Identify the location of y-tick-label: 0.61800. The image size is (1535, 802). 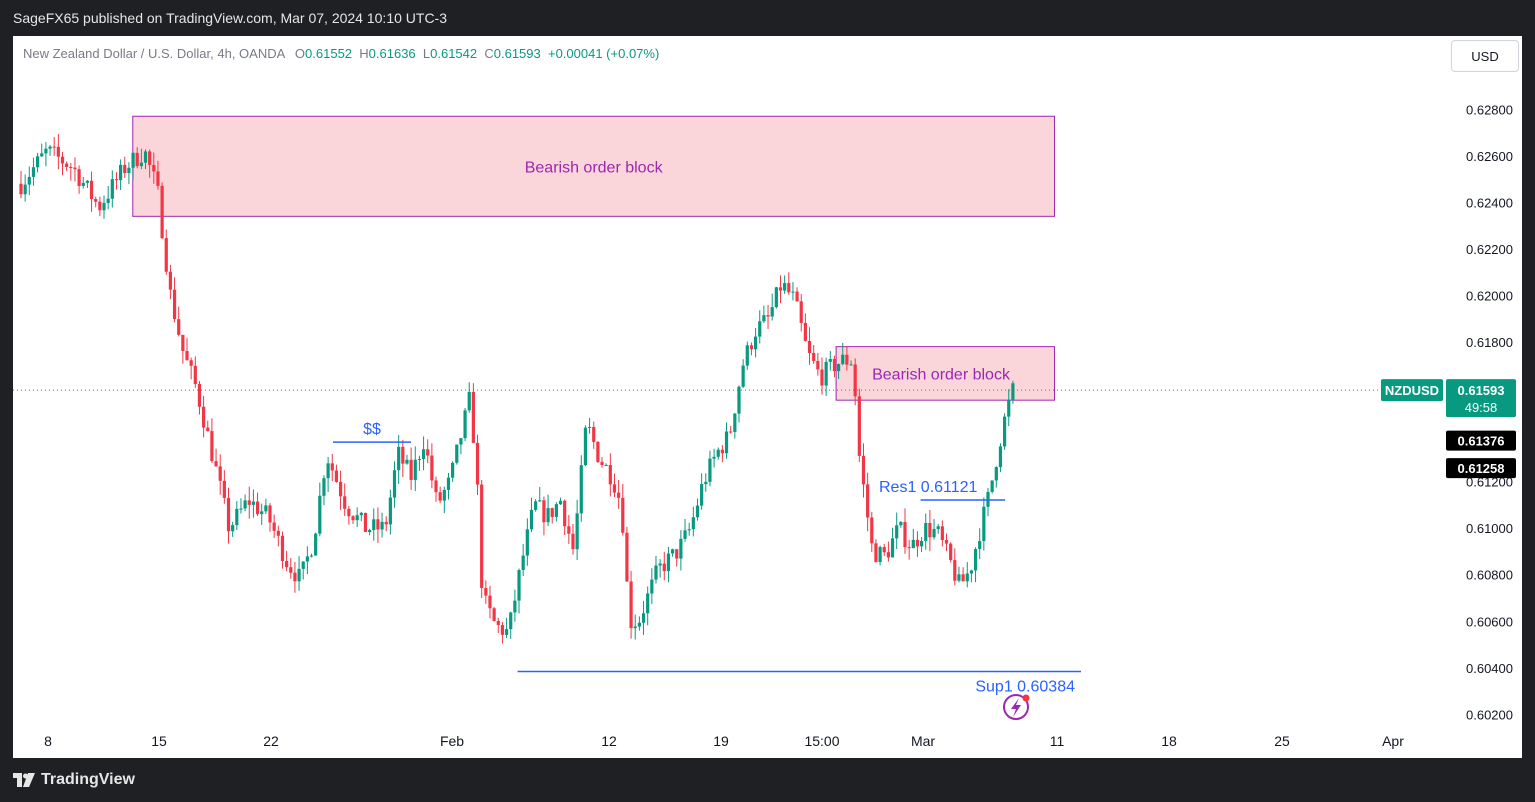
(1489, 342).